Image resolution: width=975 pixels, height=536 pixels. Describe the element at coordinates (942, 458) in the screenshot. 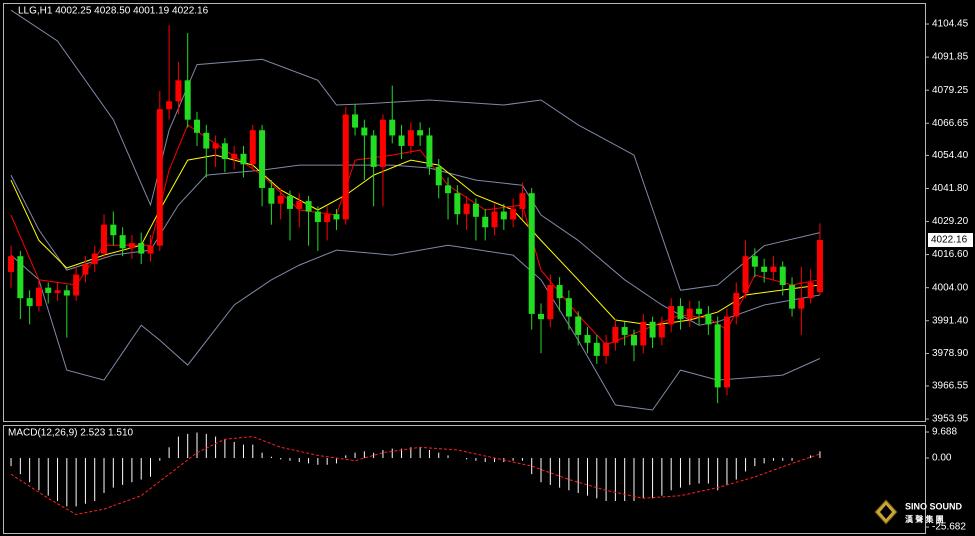

I see `y-tick-label: 0.00` at that location.